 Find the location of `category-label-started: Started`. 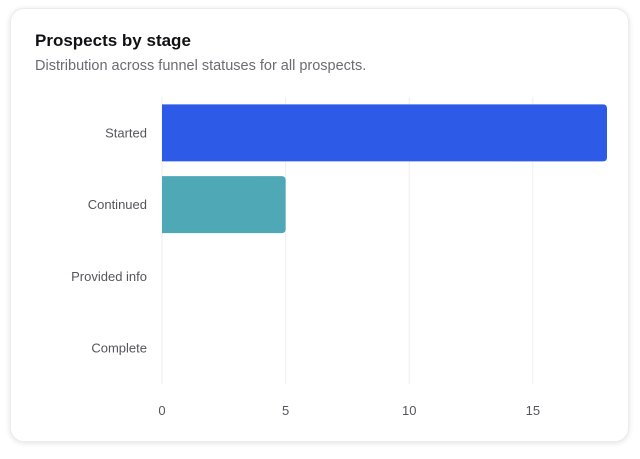

category-label-started: Started is located at coordinates (126, 132).